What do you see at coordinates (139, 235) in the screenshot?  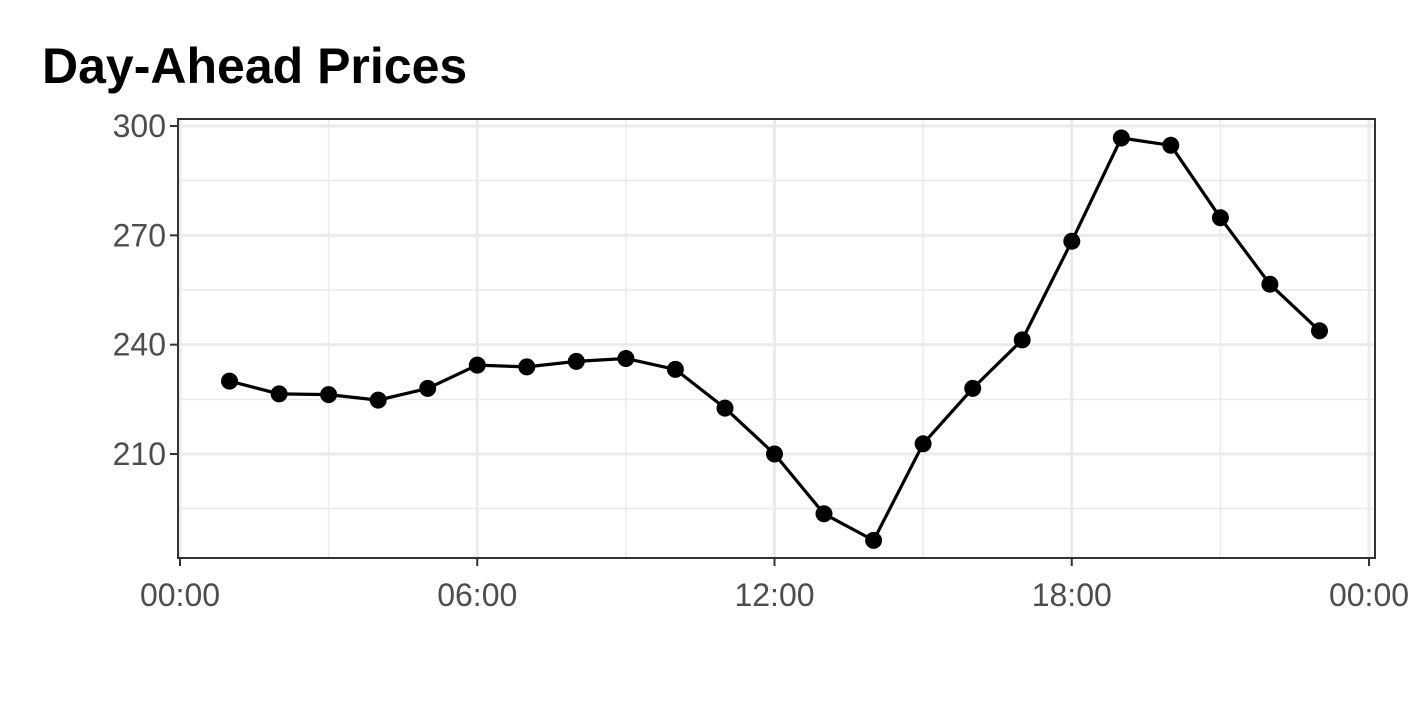 I see `y-tick-label: 270` at bounding box center [139, 235].